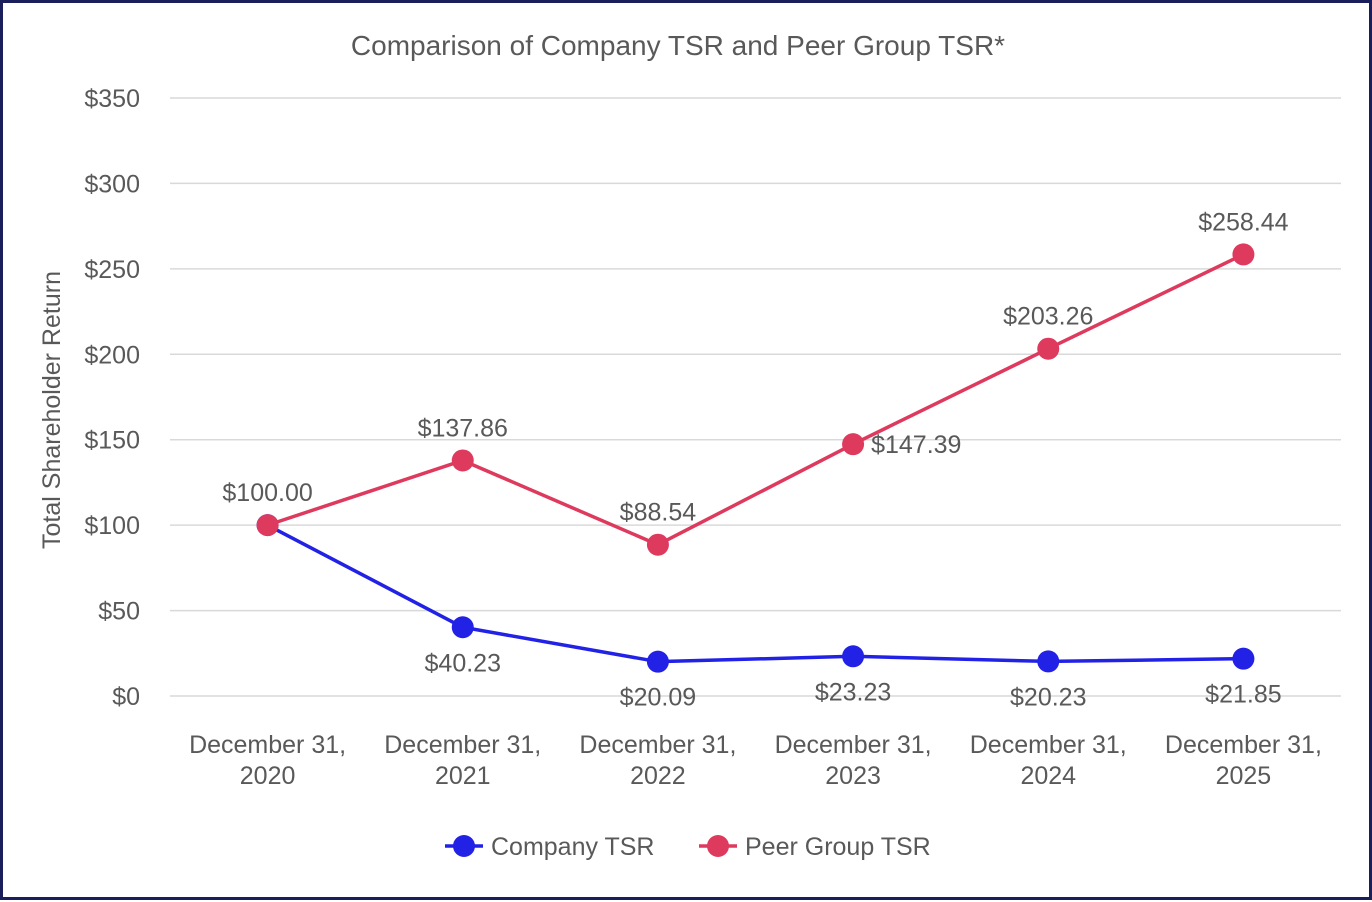 The image size is (1372, 902). Describe the element at coordinates (112, 355) in the screenshot. I see `y-tick-label: $200` at that location.